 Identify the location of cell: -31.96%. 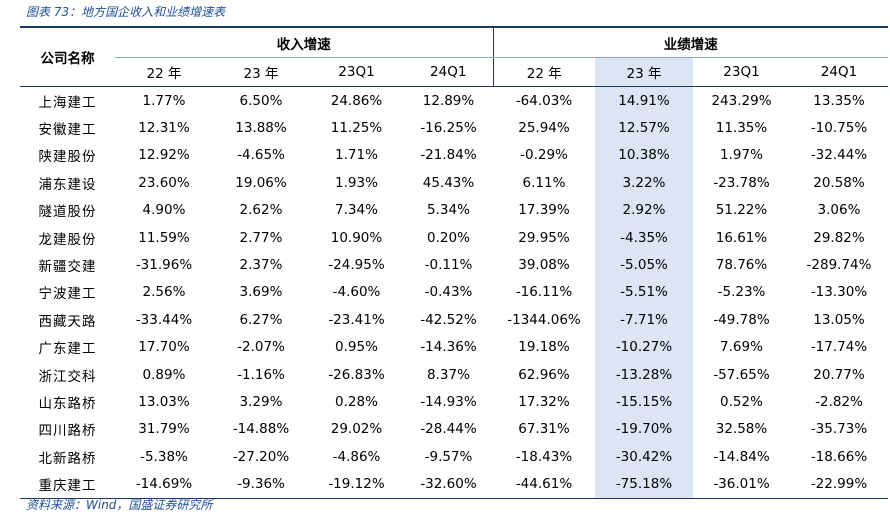
(164, 265).